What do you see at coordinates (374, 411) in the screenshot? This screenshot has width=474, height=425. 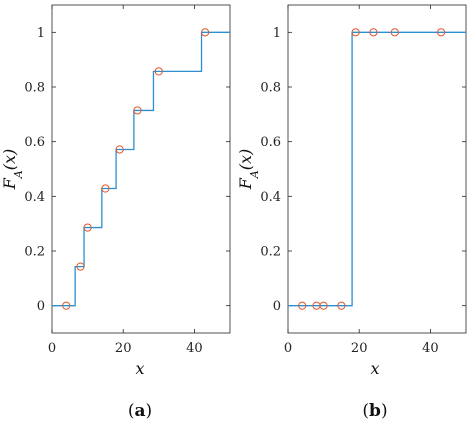 I see `panel-caption: (b)` at bounding box center [374, 411].